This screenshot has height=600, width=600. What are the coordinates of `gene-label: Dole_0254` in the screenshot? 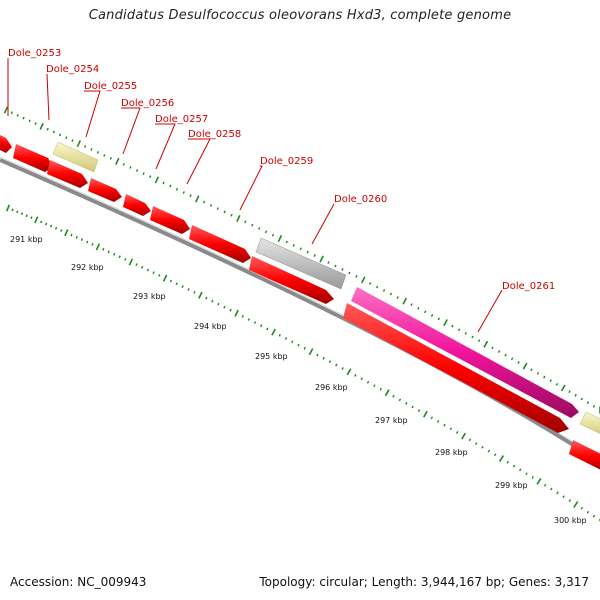 It's located at (72, 69).